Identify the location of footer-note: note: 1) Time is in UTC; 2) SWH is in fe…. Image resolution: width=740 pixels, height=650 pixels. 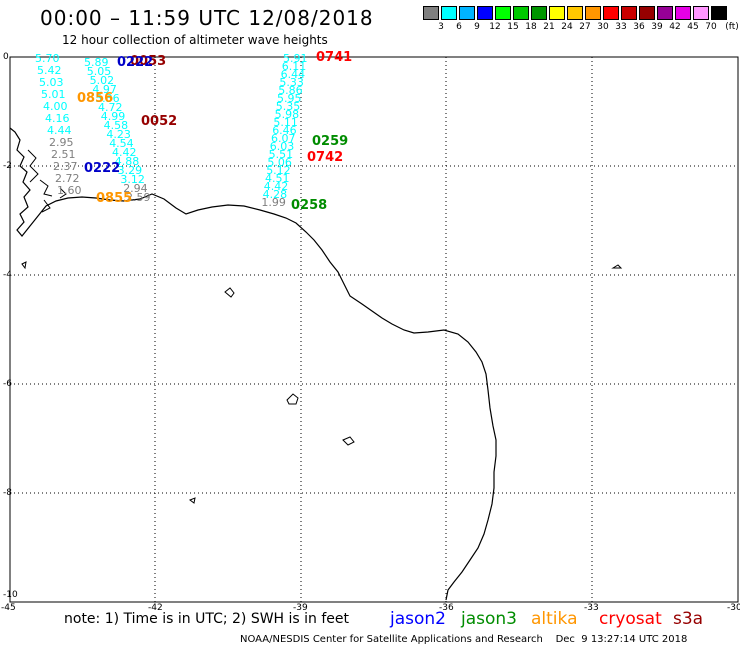
(207, 619).